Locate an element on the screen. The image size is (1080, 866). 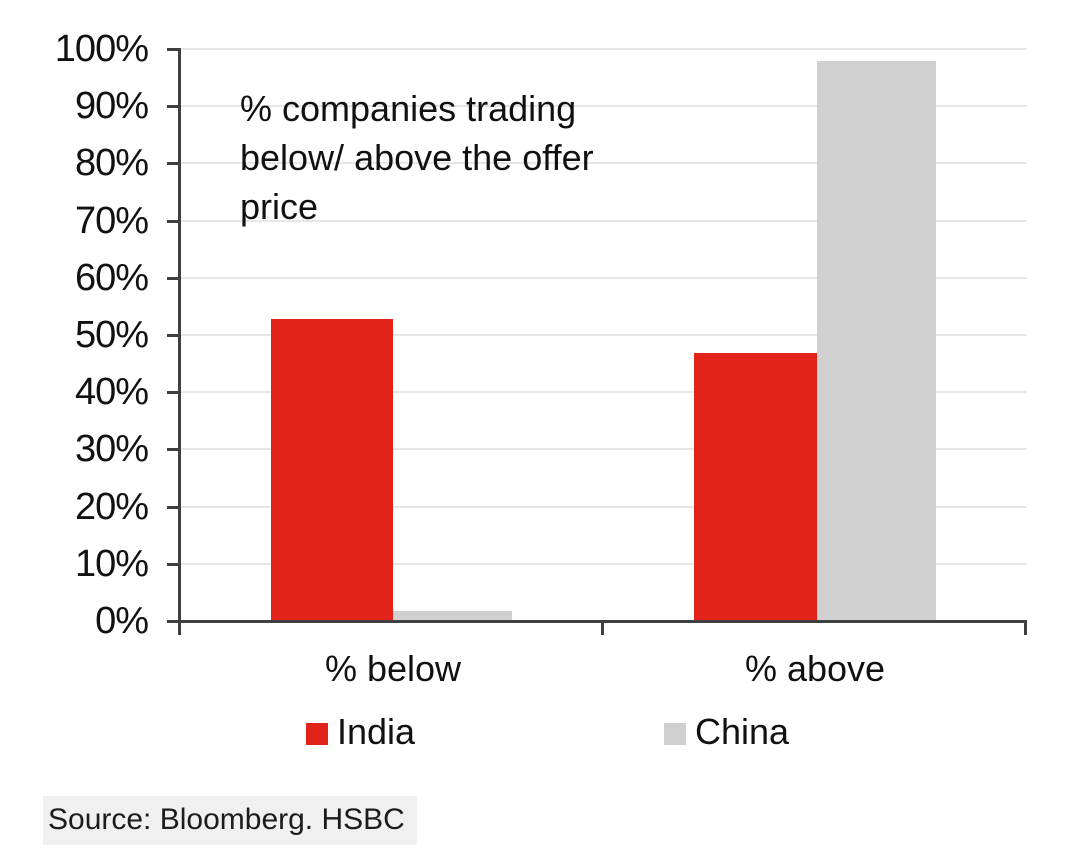
y-axis-tick-label: 20% is located at coordinates (111, 506).